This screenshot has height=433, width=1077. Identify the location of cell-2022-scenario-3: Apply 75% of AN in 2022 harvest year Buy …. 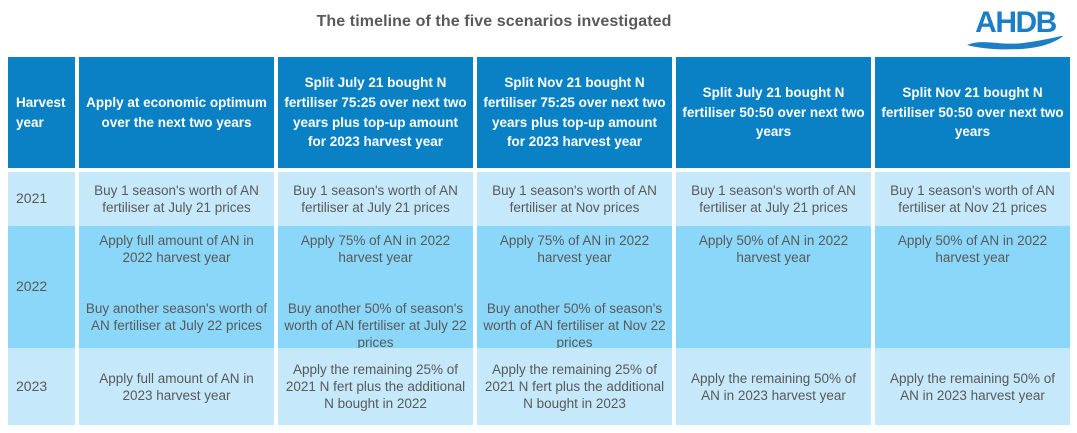
(574, 288).